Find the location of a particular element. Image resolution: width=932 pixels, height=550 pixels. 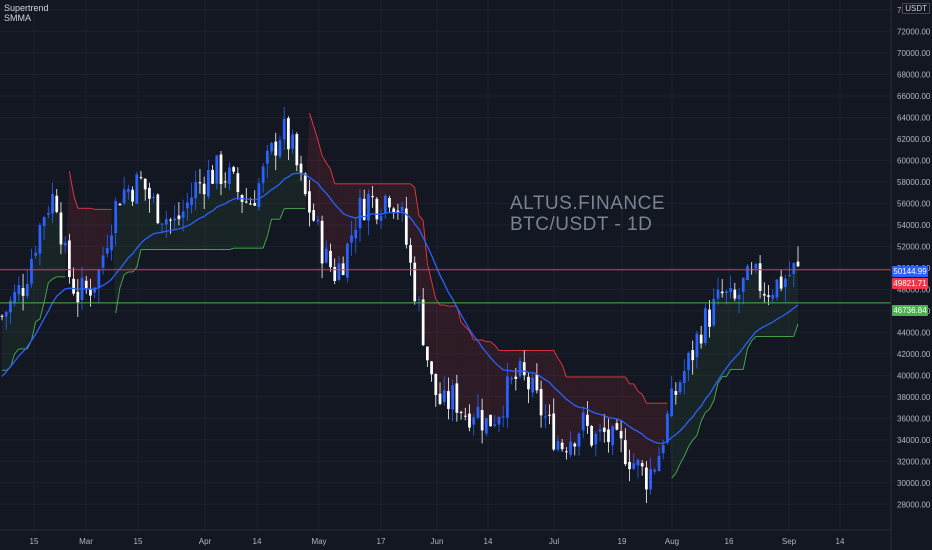

indicator-label-smma: SMMA is located at coordinates (17, 18).